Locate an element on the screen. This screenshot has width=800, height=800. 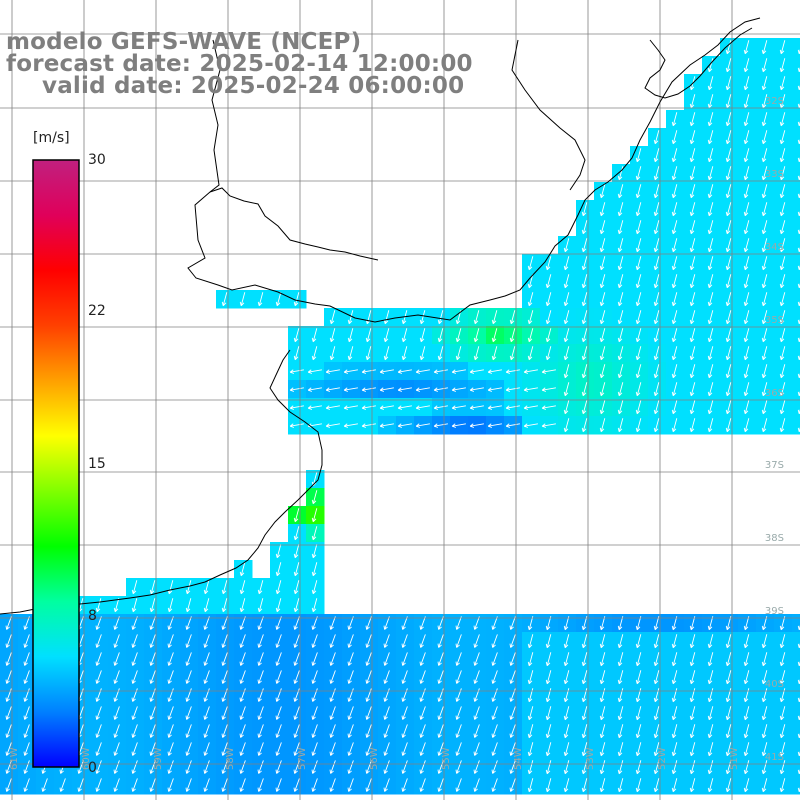
la-plata-coast-north is located at coordinates (294, 224).